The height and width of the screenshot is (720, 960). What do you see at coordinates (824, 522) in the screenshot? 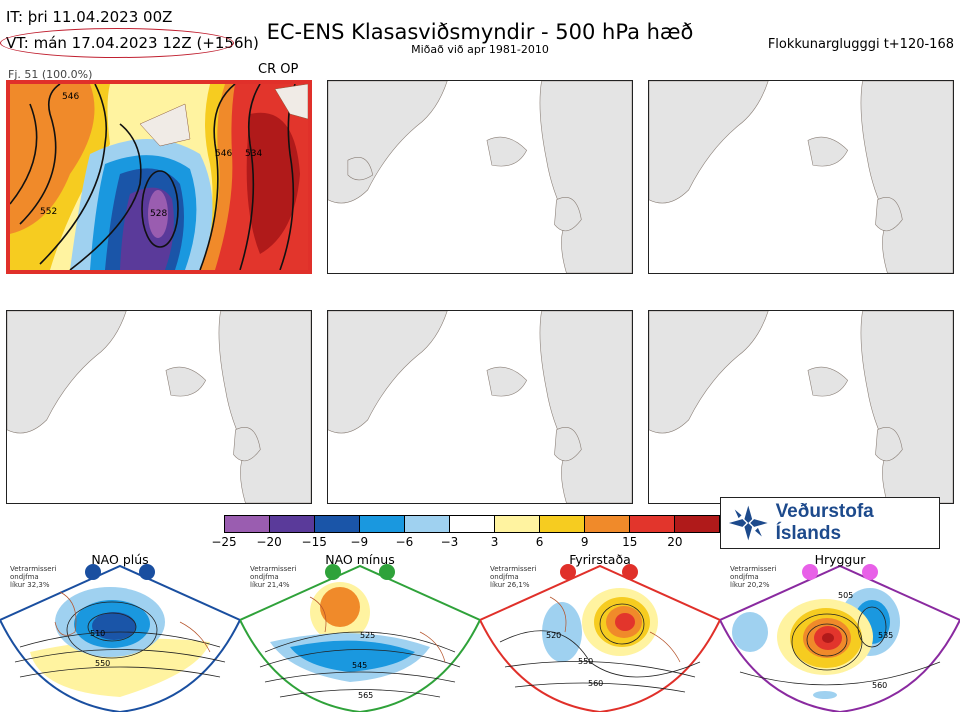
I see `logo-text: Veðurstofa Íslands` at bounding box center [824, 522].